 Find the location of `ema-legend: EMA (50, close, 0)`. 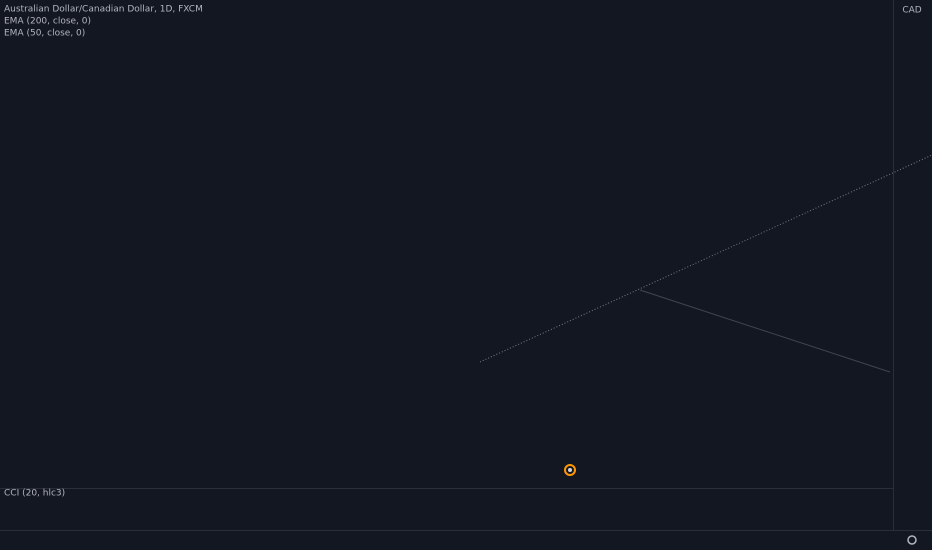

ema-legend: EMA (50, close, 0) is located at coordinates (44, 34).